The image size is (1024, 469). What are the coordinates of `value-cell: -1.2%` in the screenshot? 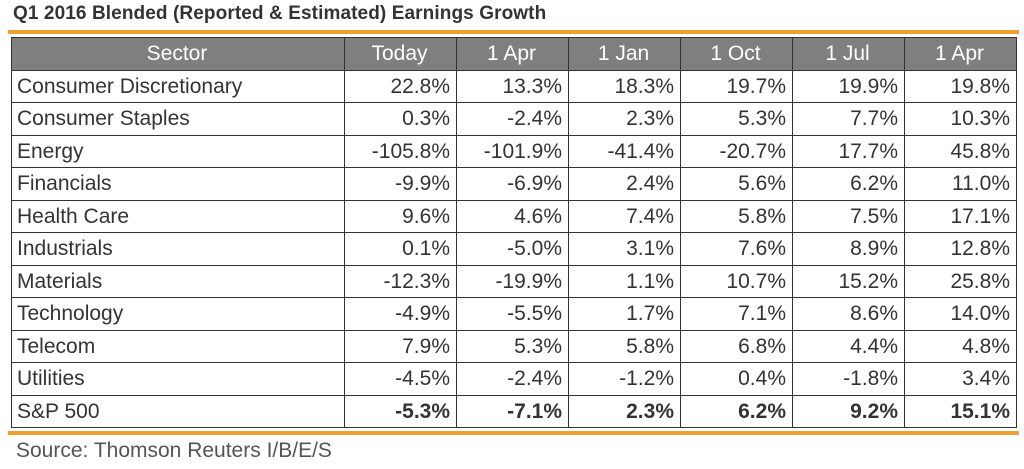 It's located at (624, 379).